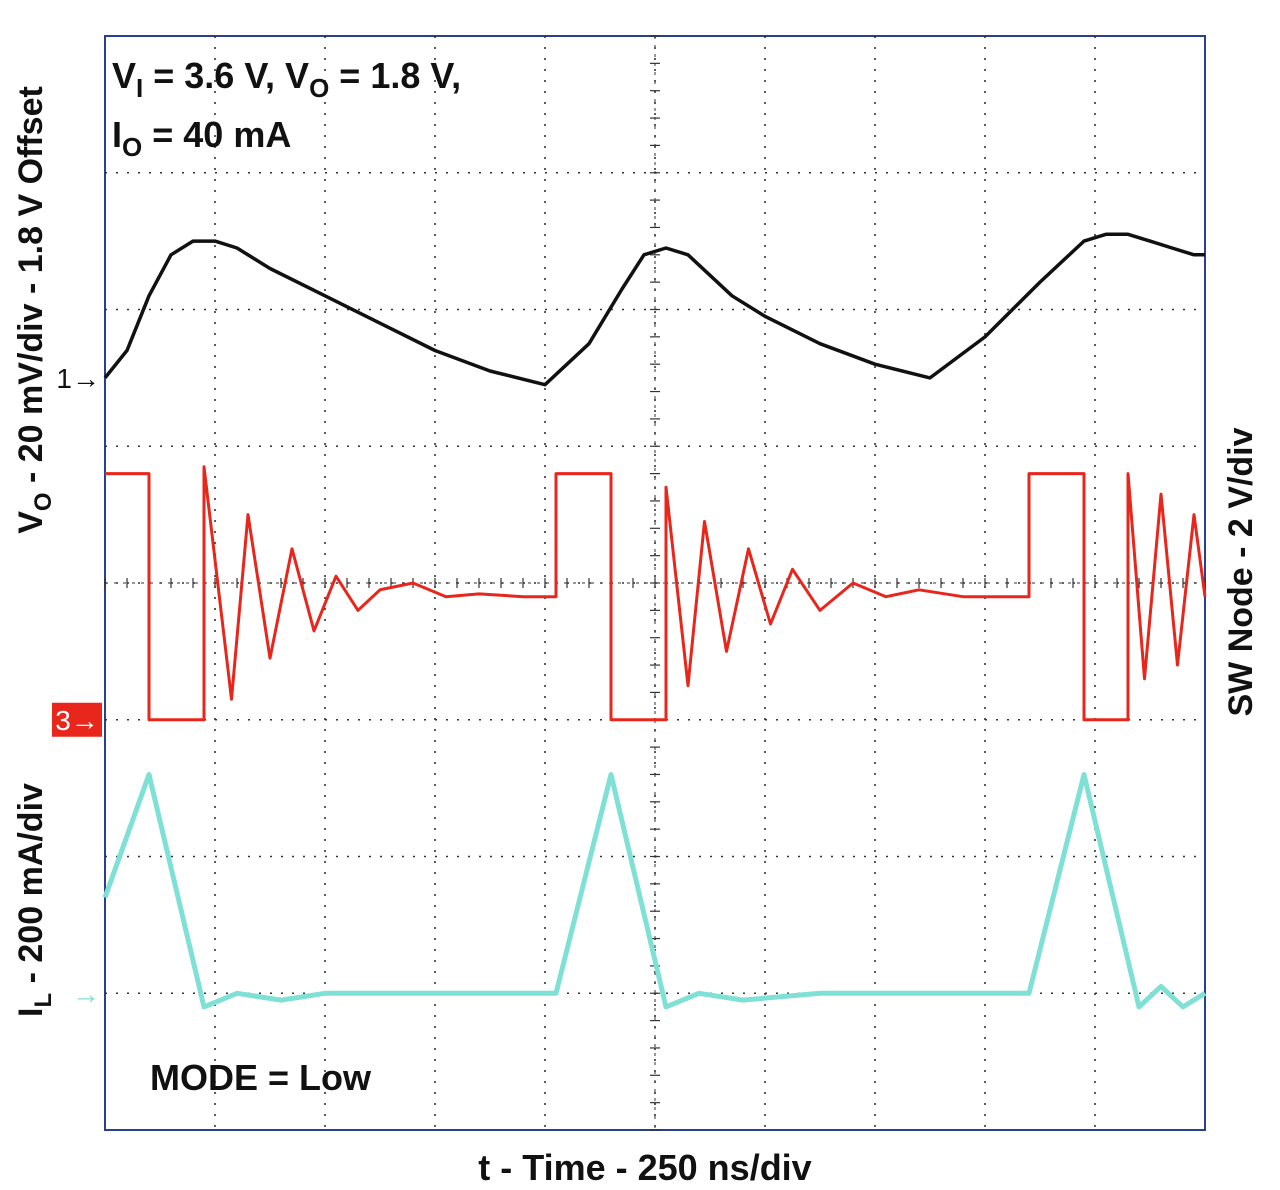  I want to click on mode-annotation: MODE = Low, so click(261, 1077).